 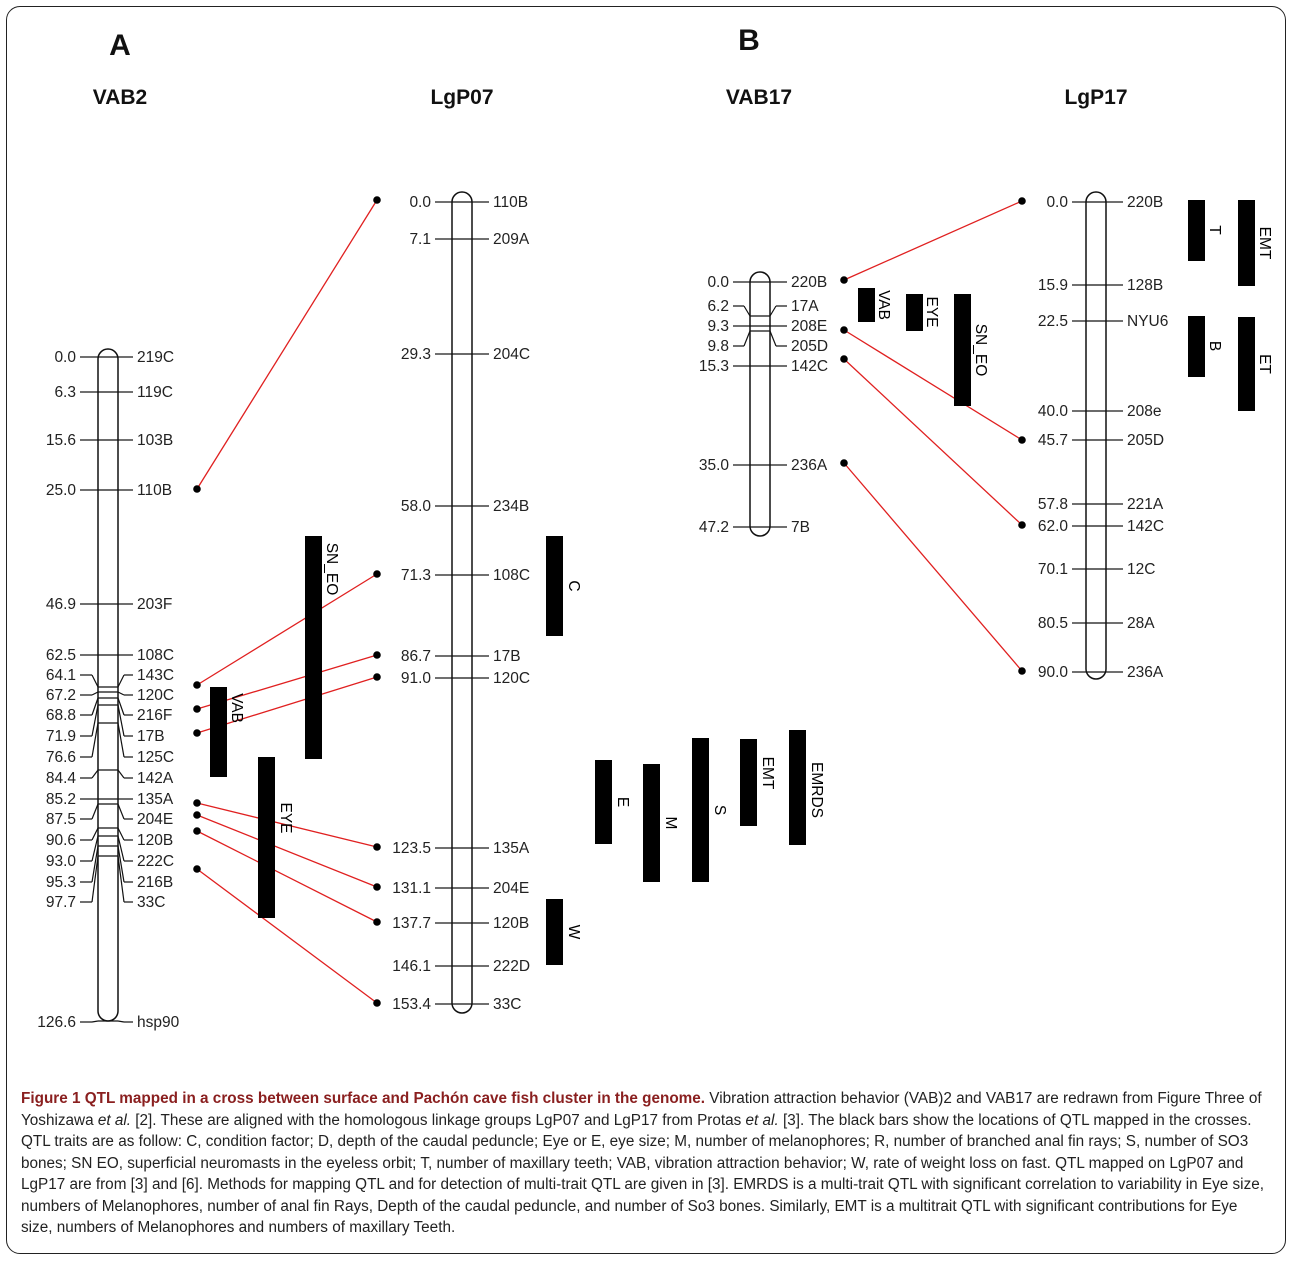 What do you see at coordinates (511, 848) in the screenshot?
I see `marker-name: 135A` at bounding box center [511, 848].